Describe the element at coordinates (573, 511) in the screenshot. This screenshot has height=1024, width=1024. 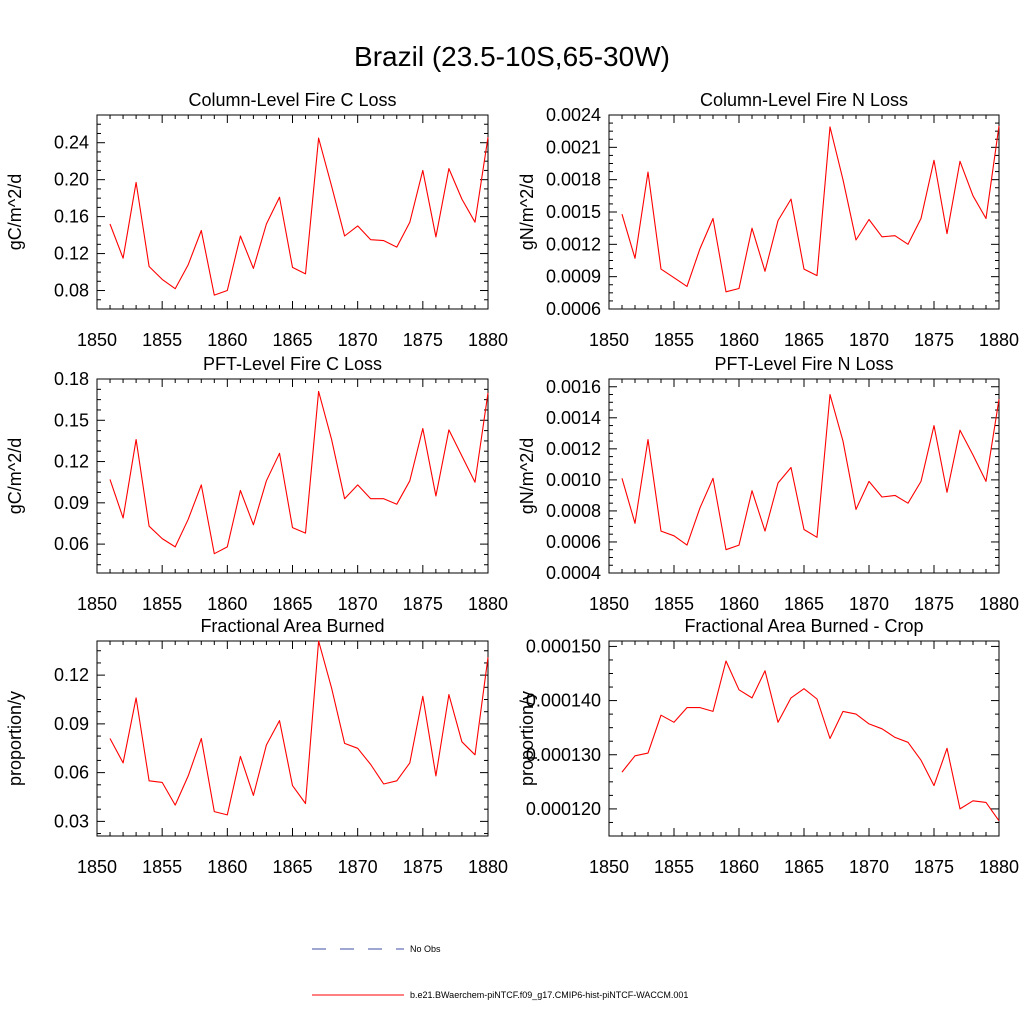
I see `y-tick-label: 0.0008` at that location.